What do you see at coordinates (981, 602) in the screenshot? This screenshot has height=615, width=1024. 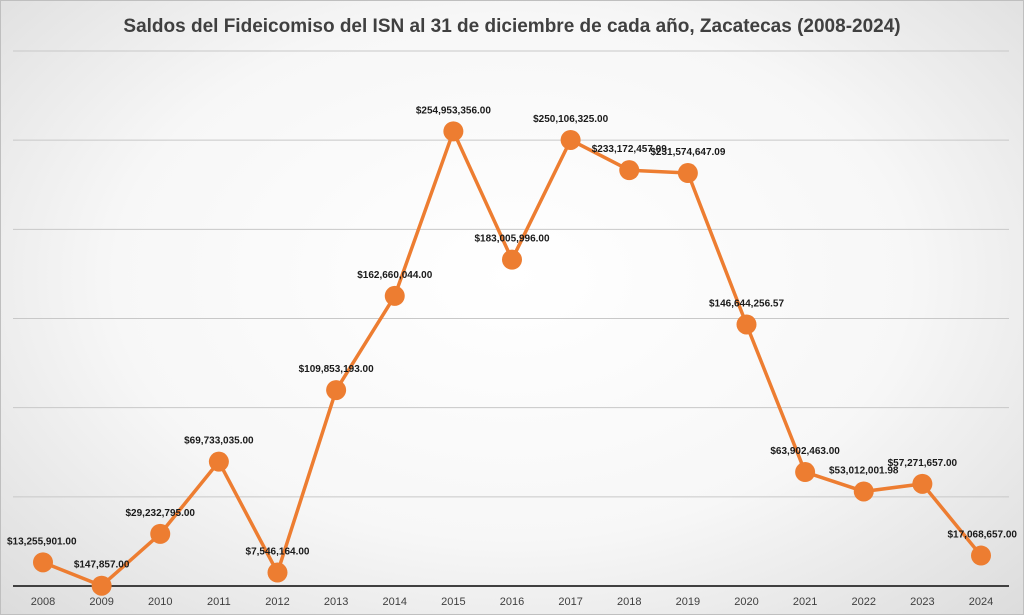 I see `x-tick-2024: 2024` at bounding box center [981, 602].